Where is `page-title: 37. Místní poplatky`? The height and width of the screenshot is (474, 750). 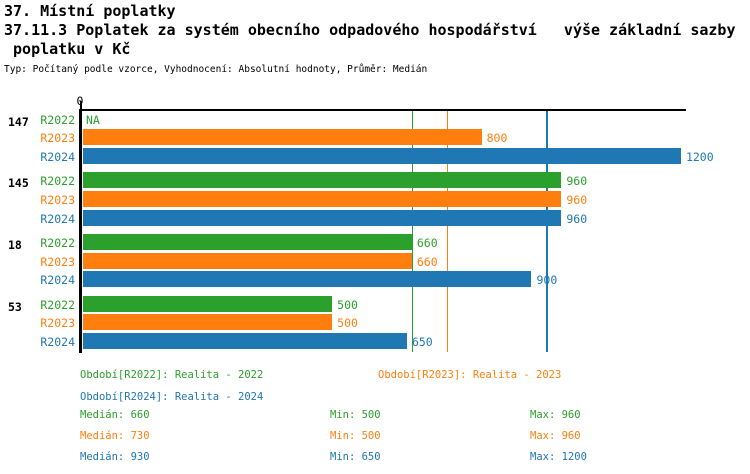
page-title: 37. Místní poplatky is located at coordinates (90, 11).